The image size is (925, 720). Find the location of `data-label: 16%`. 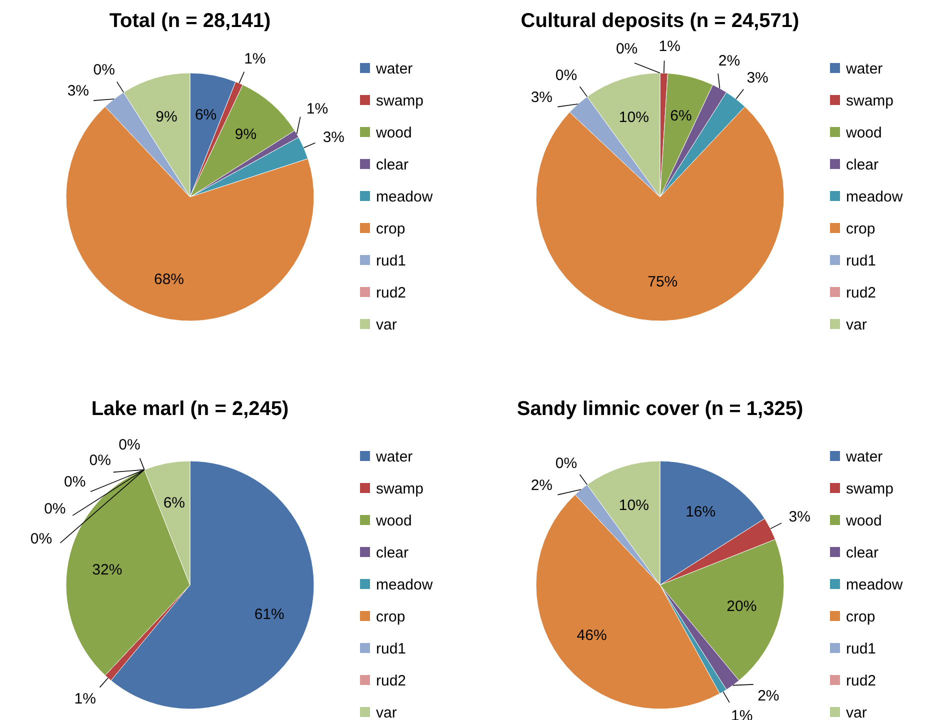

data-label: 16% is located at coordinates (701, 511).